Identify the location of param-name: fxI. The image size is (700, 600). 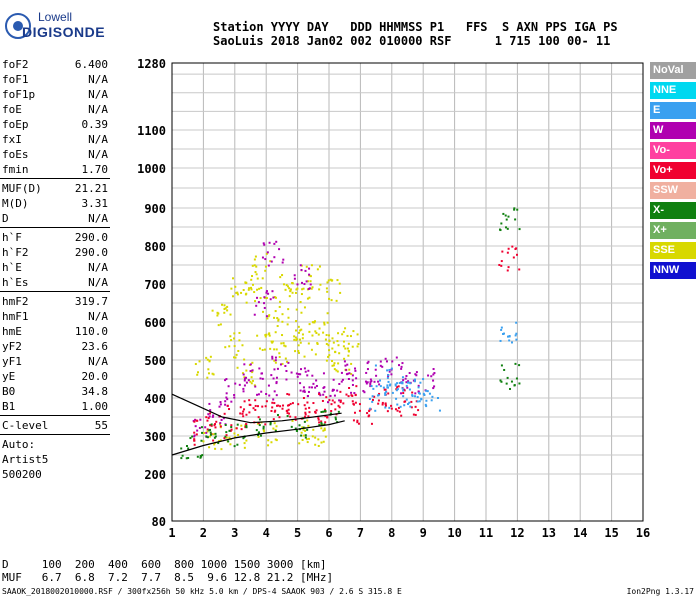
(12, 139).